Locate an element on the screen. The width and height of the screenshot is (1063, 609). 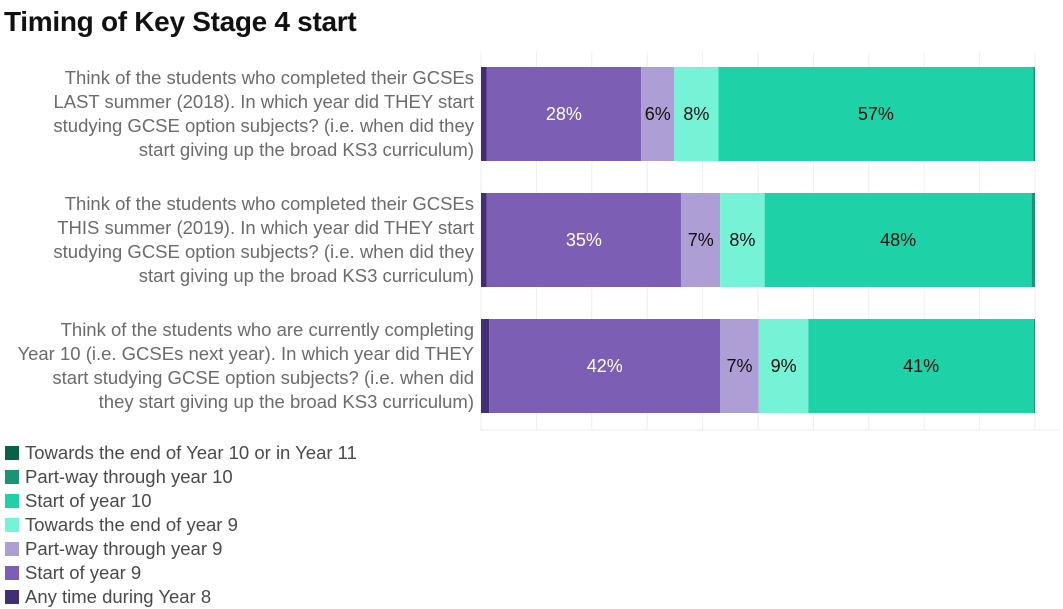
data-label: 9% is located at coordinates (784, 366).